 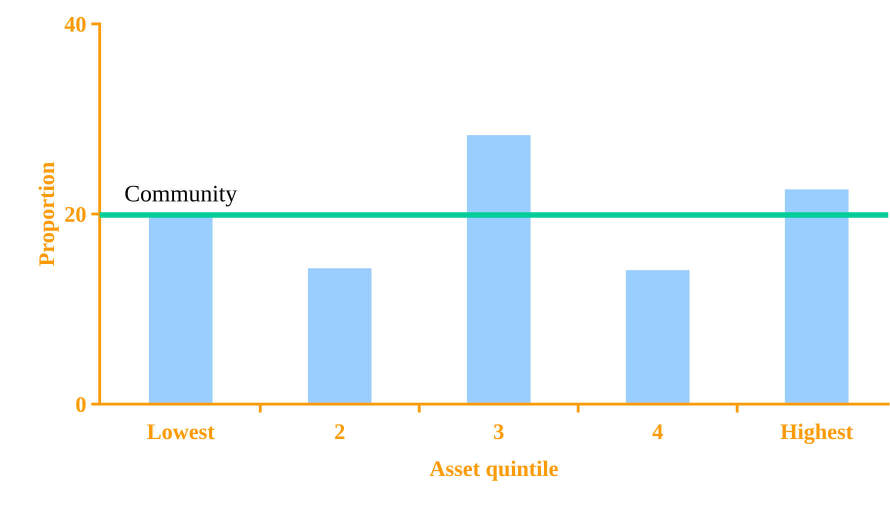 What do you see at coordinates (81, 404) in the screenshot?
I see `y-tick-label: 0` at bounding box center [81, 404].